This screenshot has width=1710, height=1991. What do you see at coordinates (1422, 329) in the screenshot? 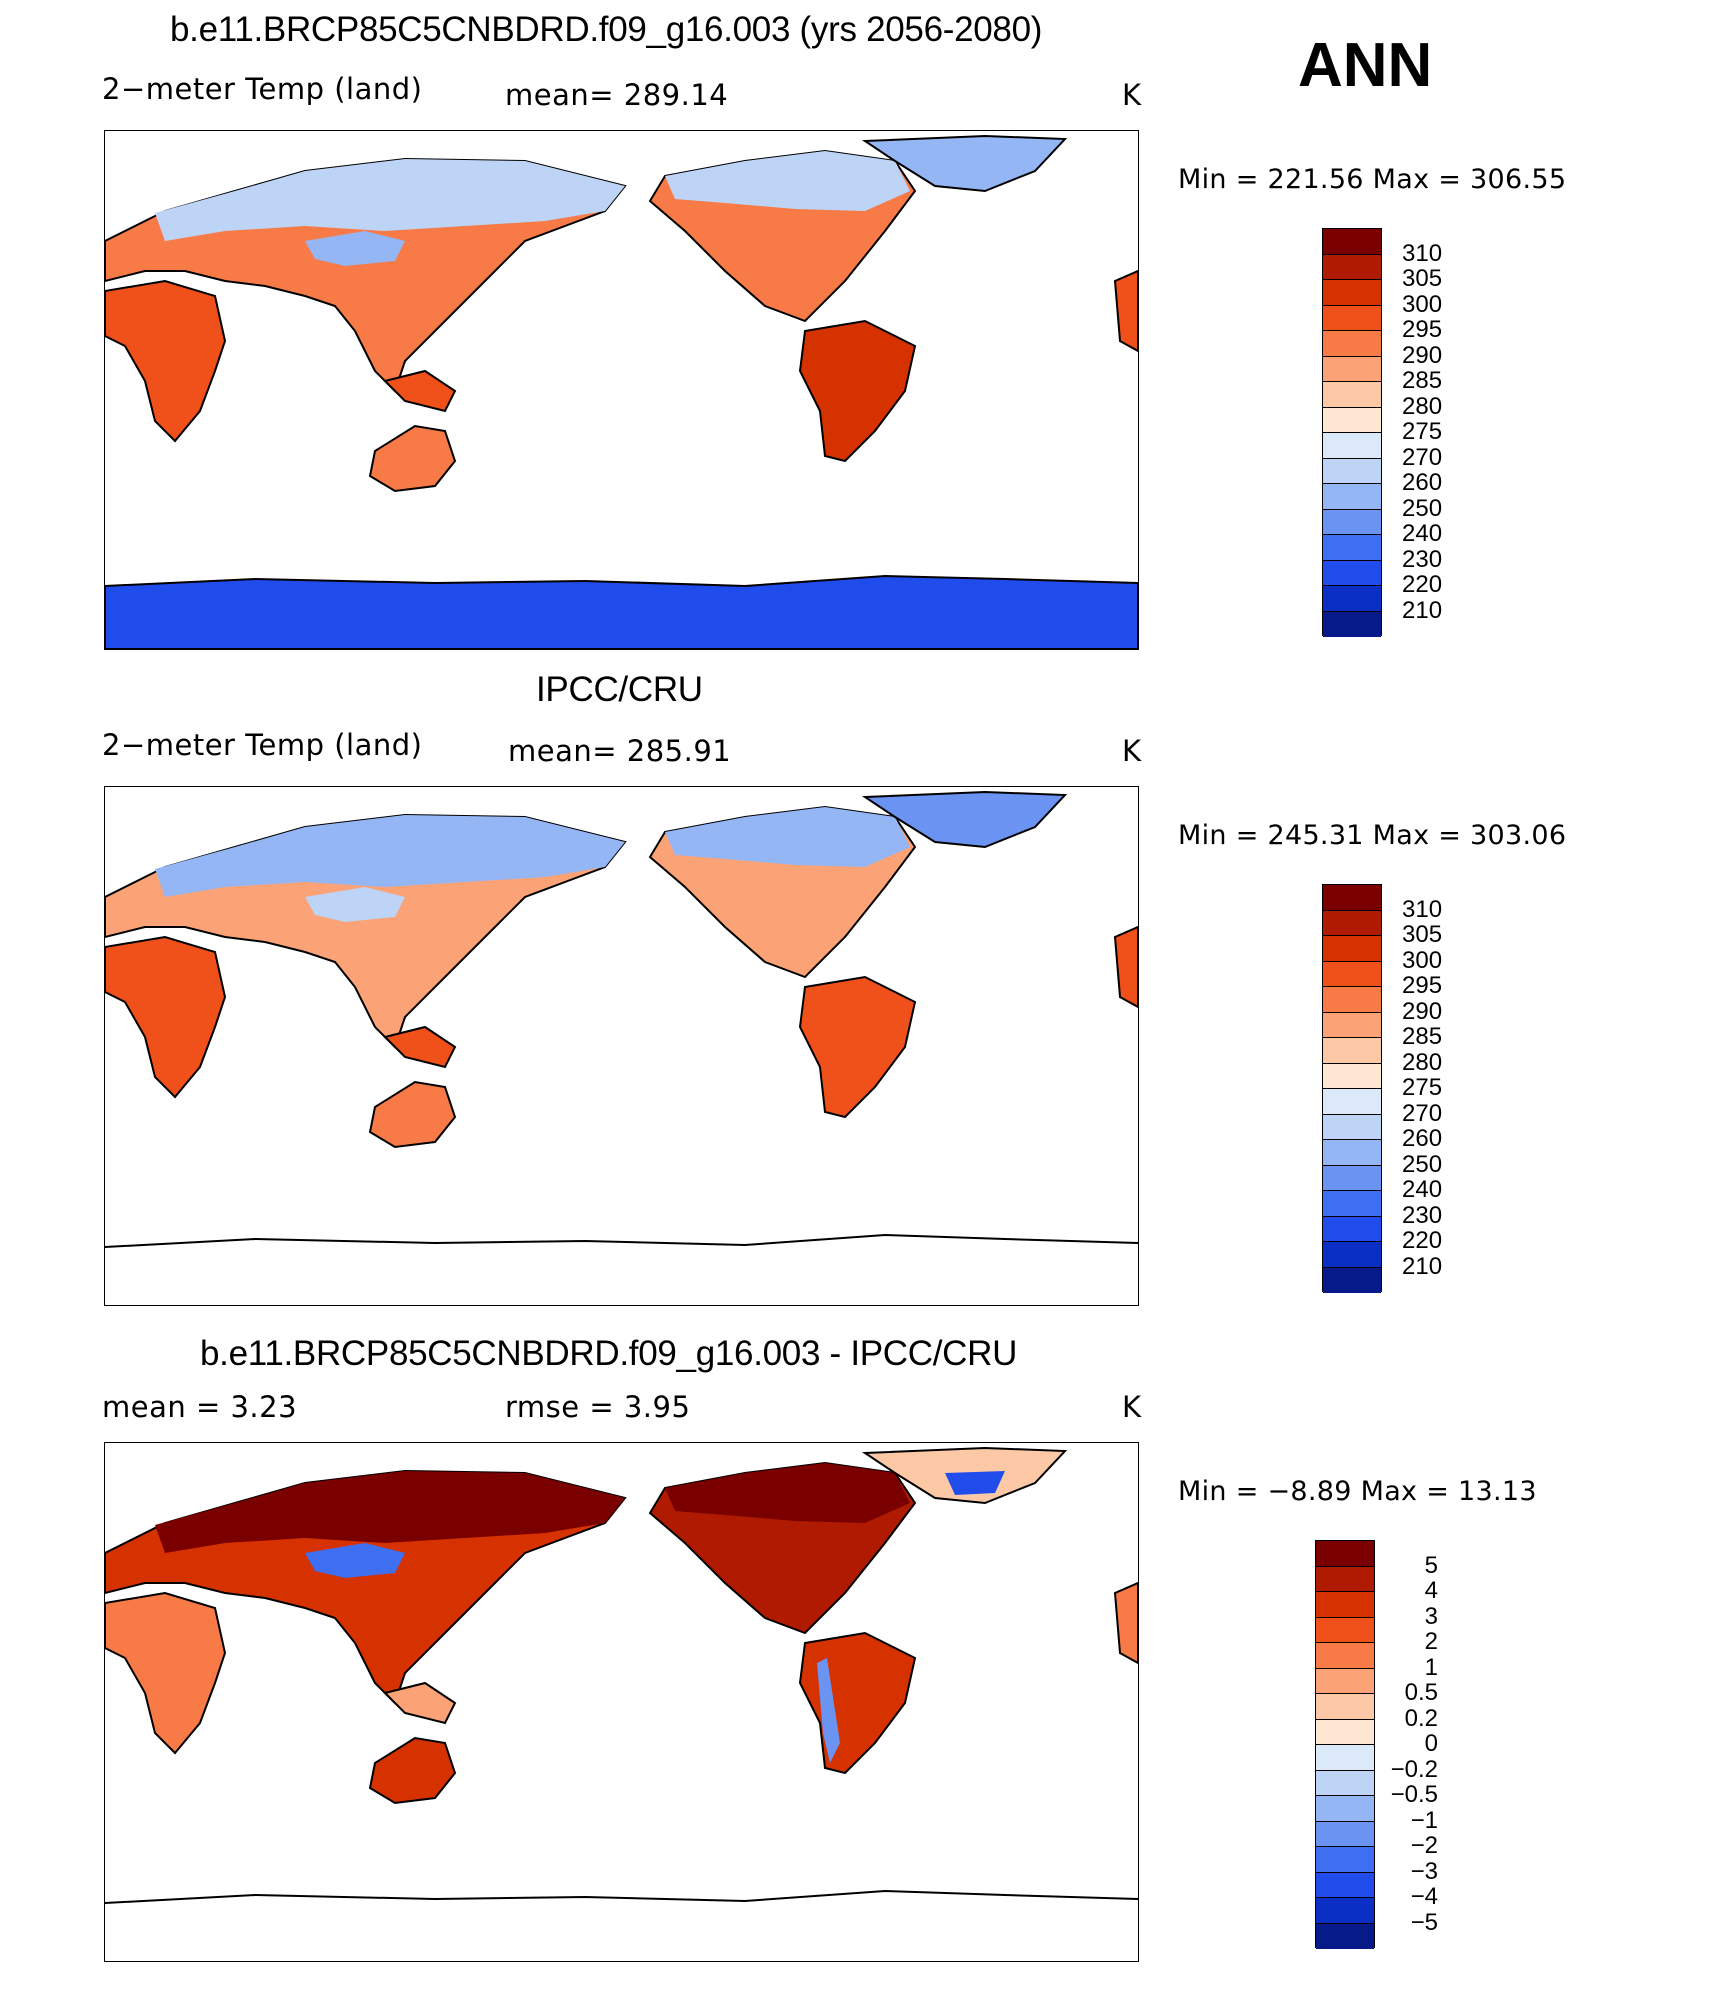
I see `colorbar-tick-label: 295` at bounding box center [1422, 329].